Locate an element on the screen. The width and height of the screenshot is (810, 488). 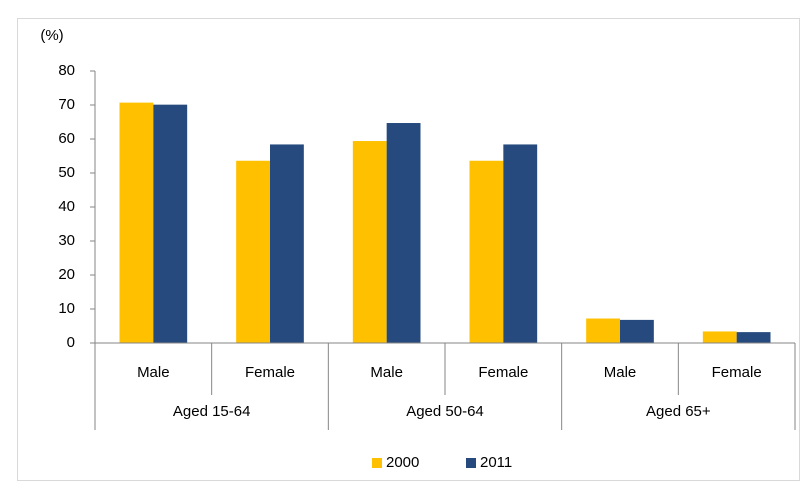
y-axis-label: (%) is located at coordinates (51, 35).